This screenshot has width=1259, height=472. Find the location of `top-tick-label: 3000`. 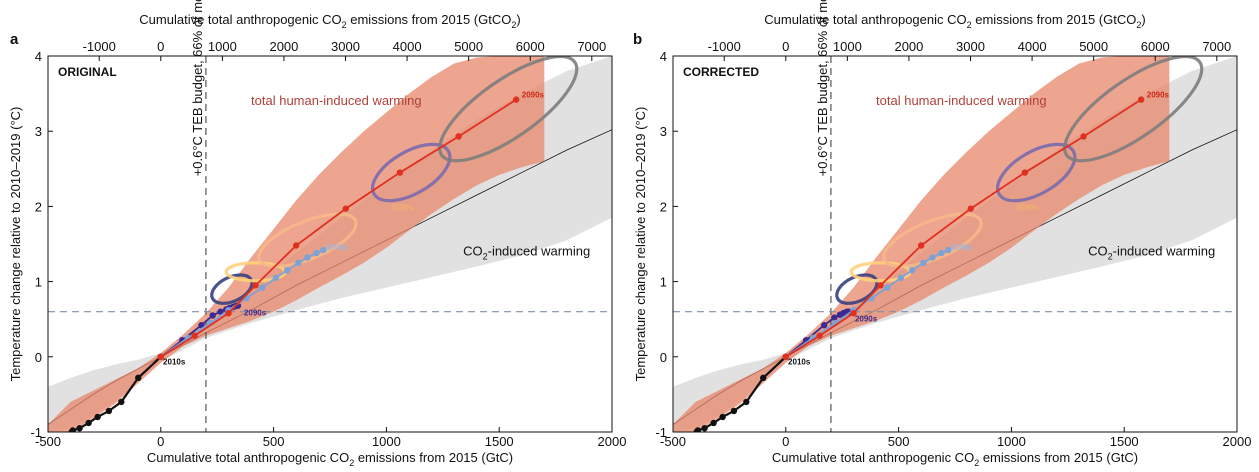

top-tick-label: 3000 is located at coordinates (345, 46).